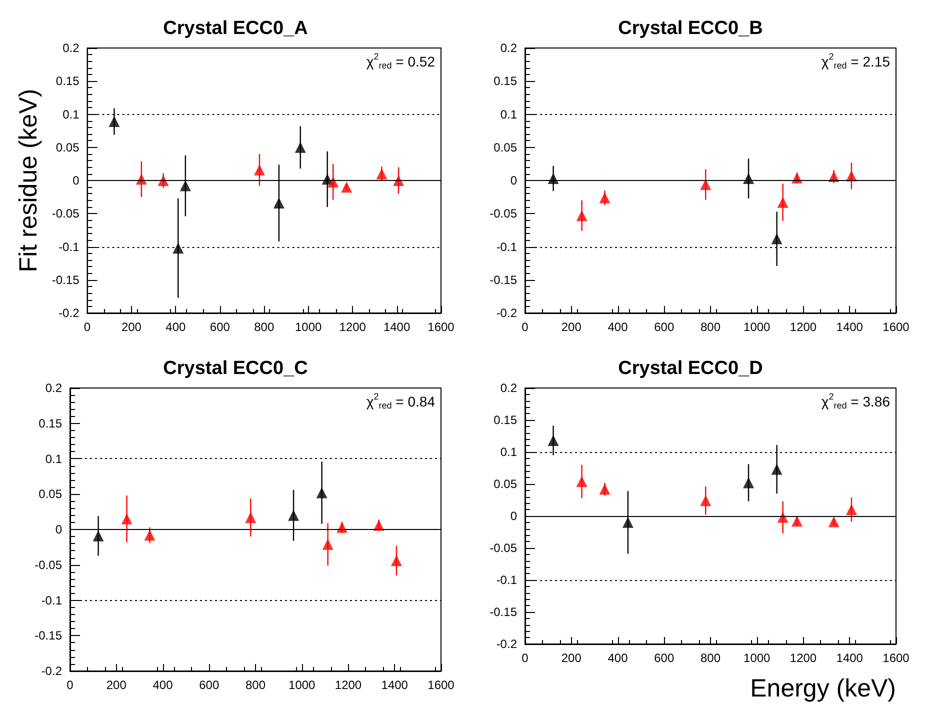 Image resolution: width=931 pixels, height=715 pixels. I want to click on chart-title: Crystal ECC0_B, so click(690, 28).